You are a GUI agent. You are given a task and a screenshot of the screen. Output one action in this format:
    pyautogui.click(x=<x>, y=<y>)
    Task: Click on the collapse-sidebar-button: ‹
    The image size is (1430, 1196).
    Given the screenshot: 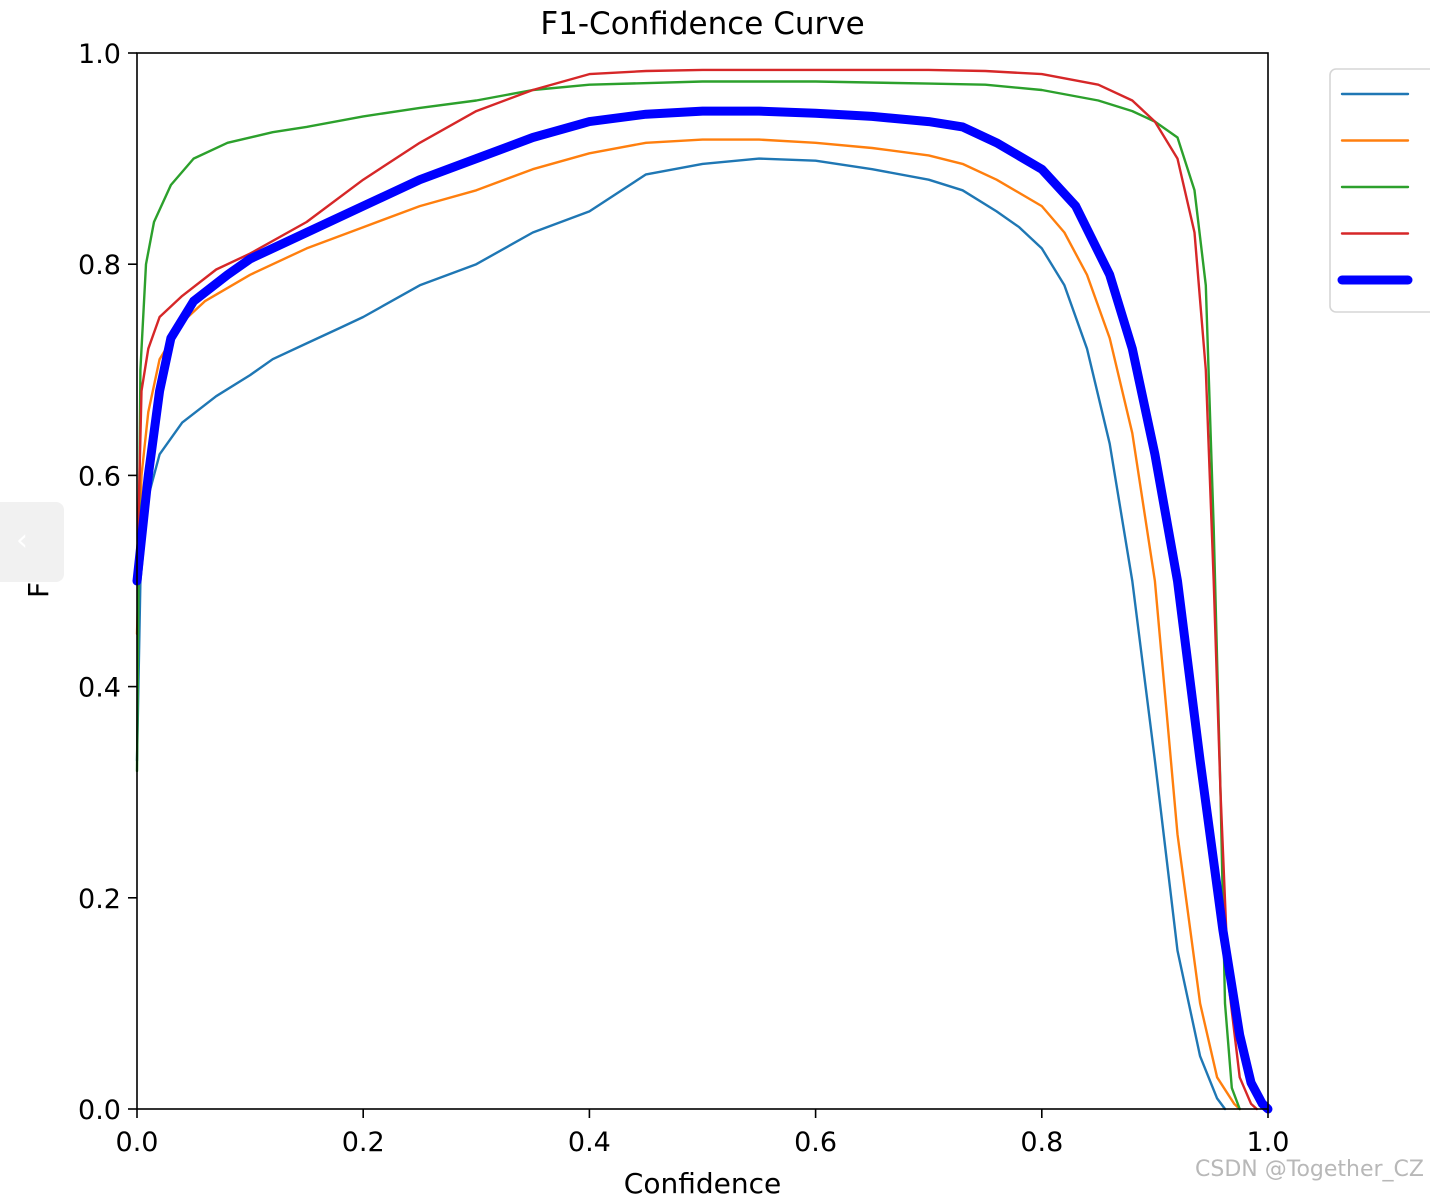 What is the action you would take?
    pyautogui.click(x=32, y=542)
    